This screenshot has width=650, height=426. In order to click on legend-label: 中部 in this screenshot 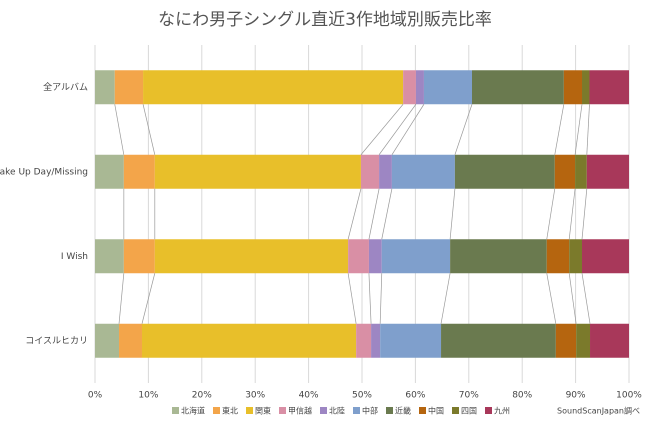, I will do `click(370, 411)`.